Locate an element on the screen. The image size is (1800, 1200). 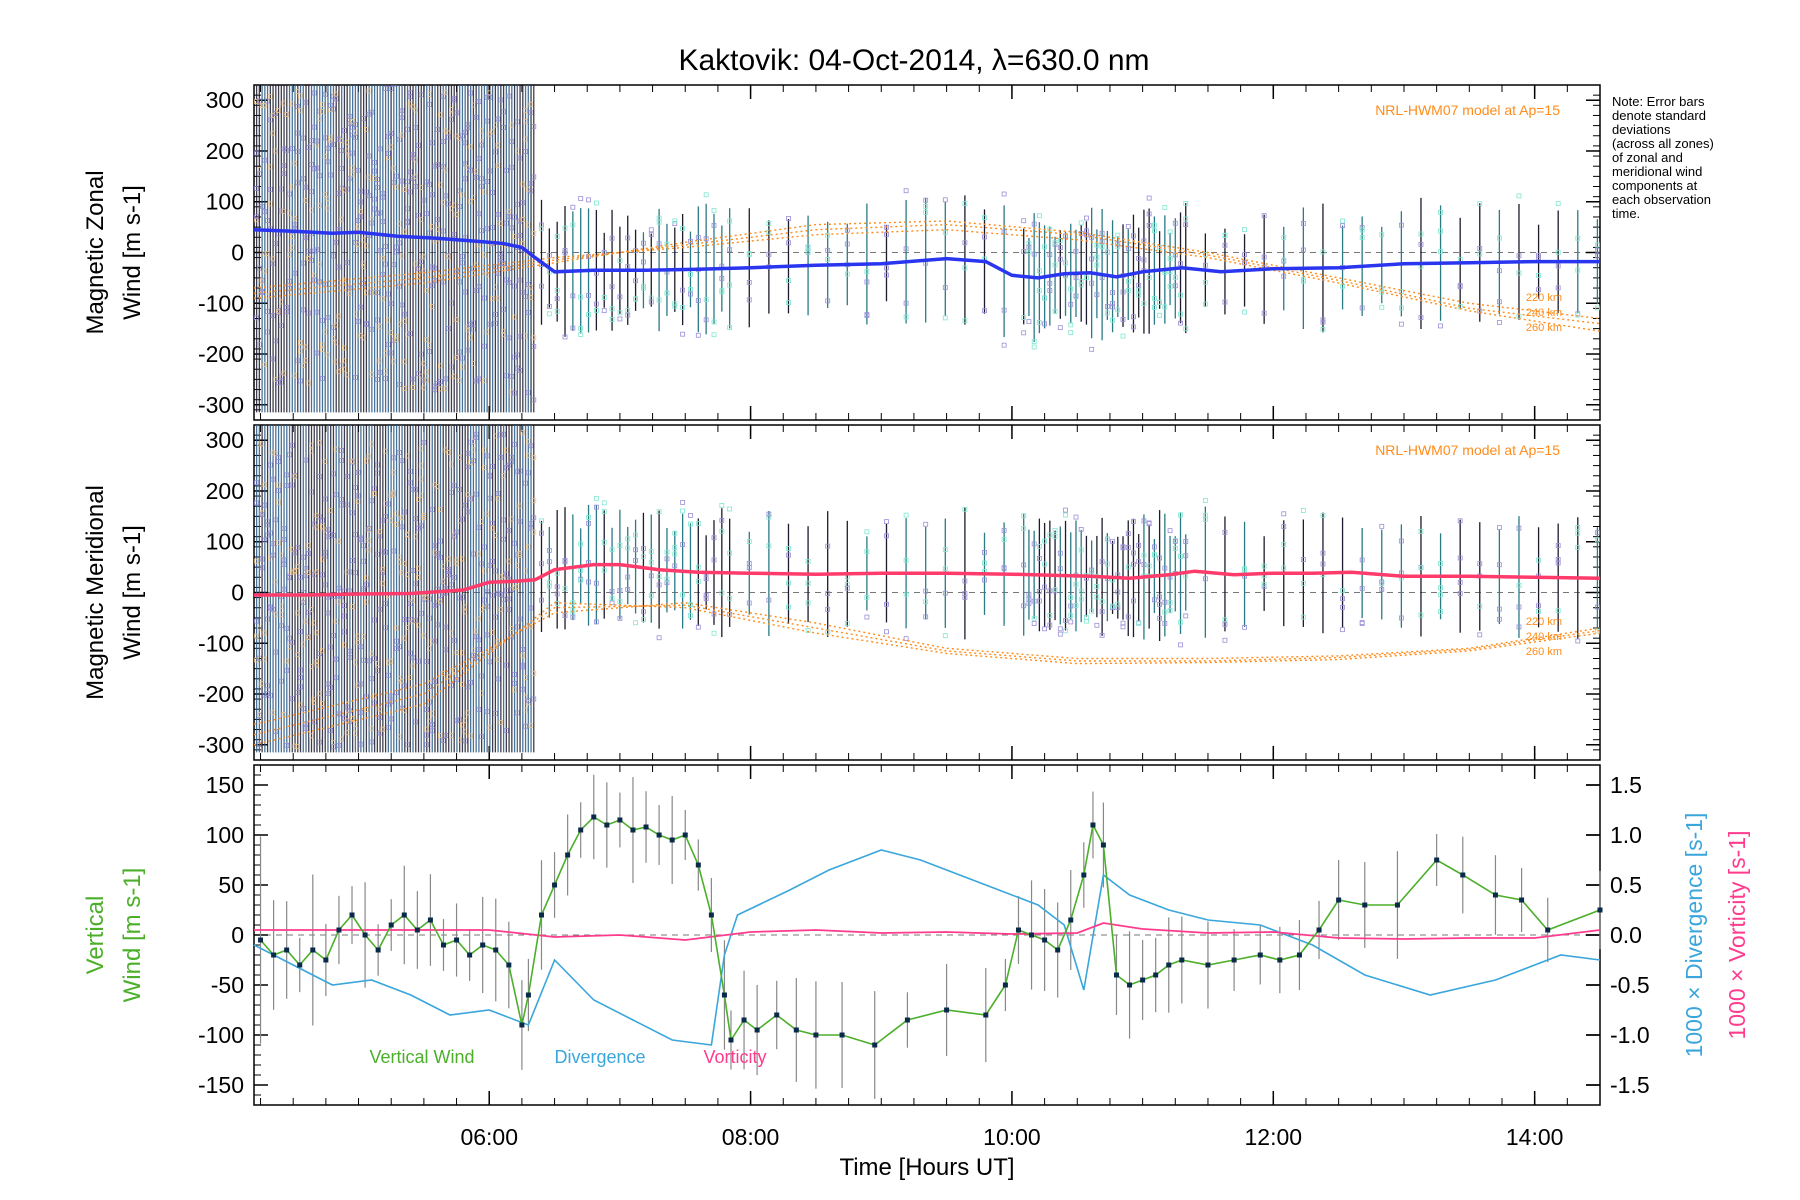
model-label: NRL-HWM07 model at Ap=15 is located at coordinates (1467, 450).